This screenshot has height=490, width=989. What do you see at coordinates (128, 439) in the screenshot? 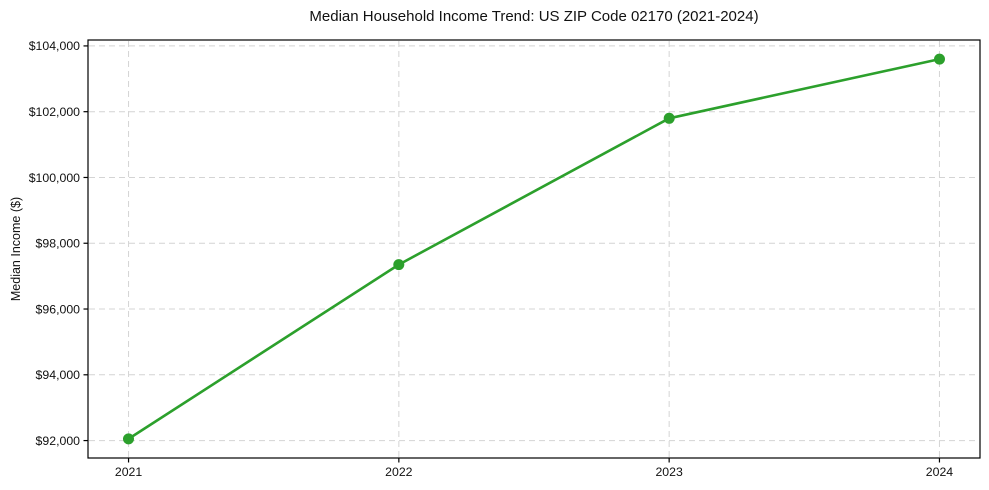
I see `data-point-2021` at bounding box center [128, 439].